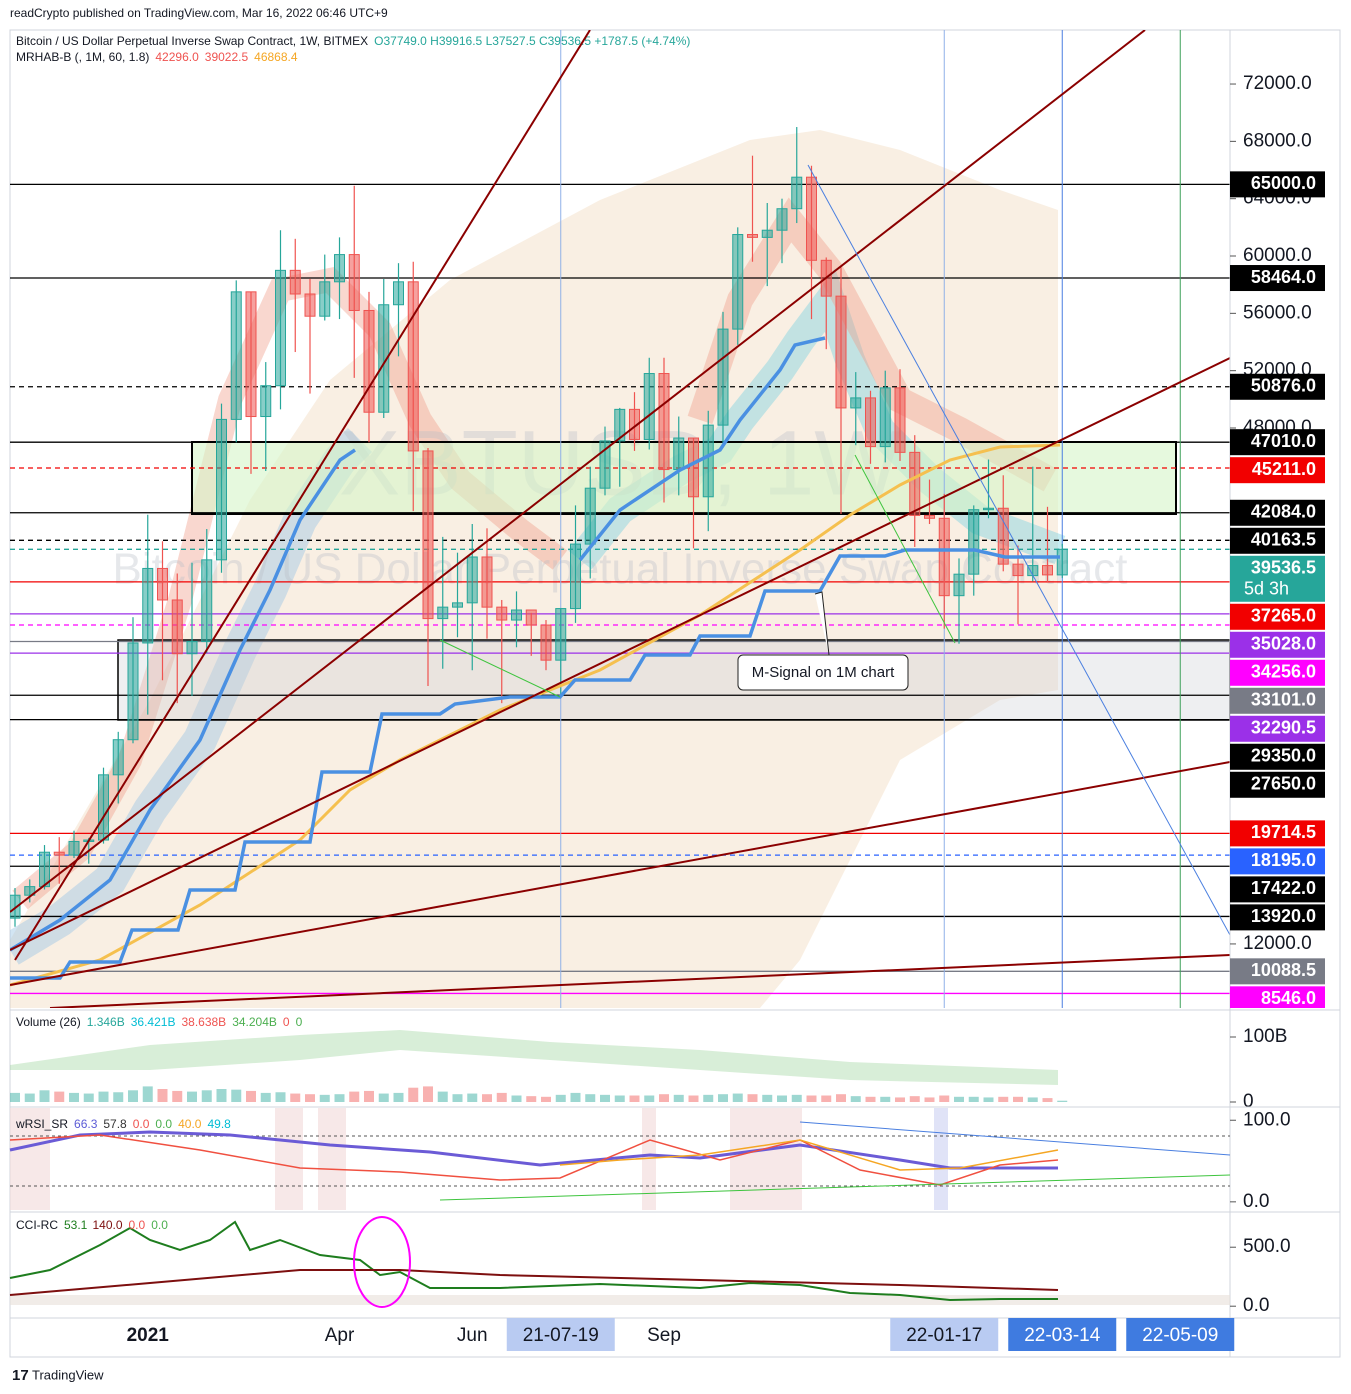  What do you see at coordinates (219, 1124) in the screenshot?
I see `readout: 49.8` at bounding box center [219, 1124].